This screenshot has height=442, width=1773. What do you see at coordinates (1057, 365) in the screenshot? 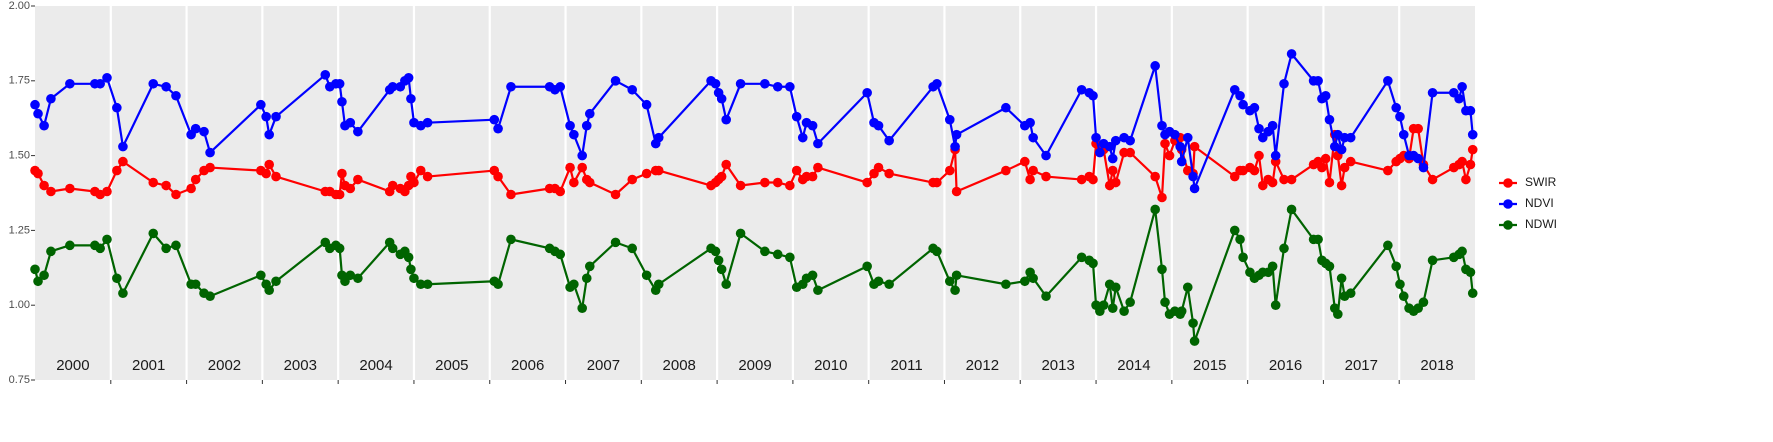
I see `year-label: 2013` at bounding box center [1057, 365].